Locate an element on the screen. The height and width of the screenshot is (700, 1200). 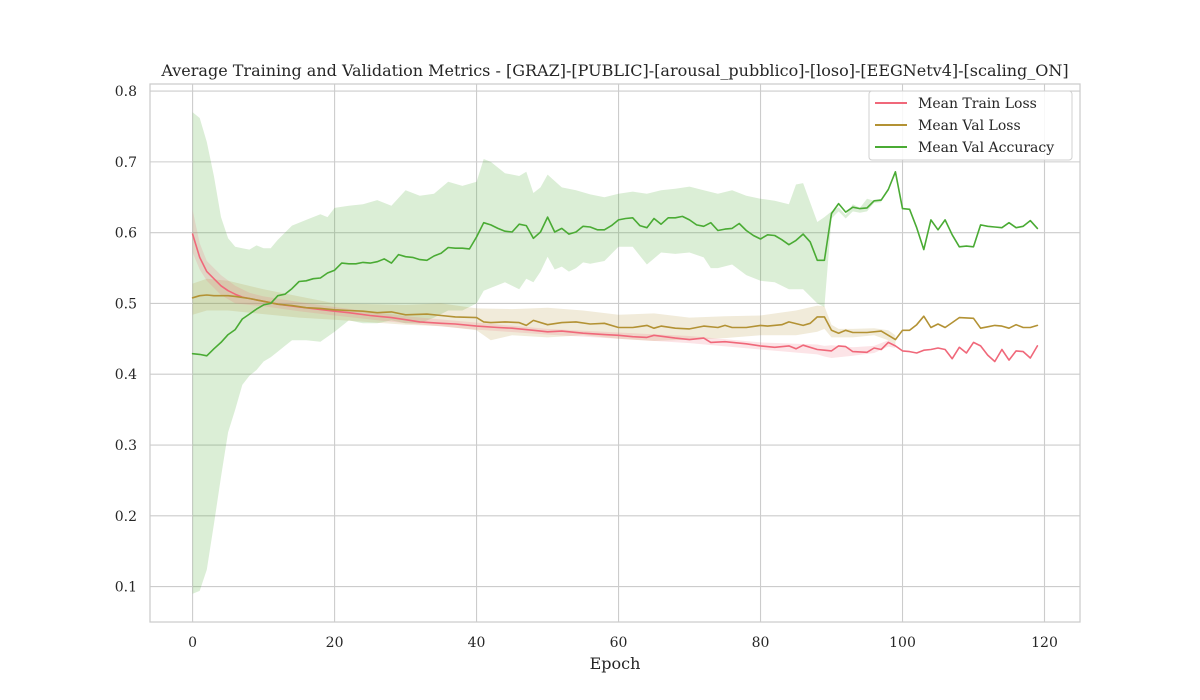
x-tick-label: 100 is located at coordinates (902, 643).